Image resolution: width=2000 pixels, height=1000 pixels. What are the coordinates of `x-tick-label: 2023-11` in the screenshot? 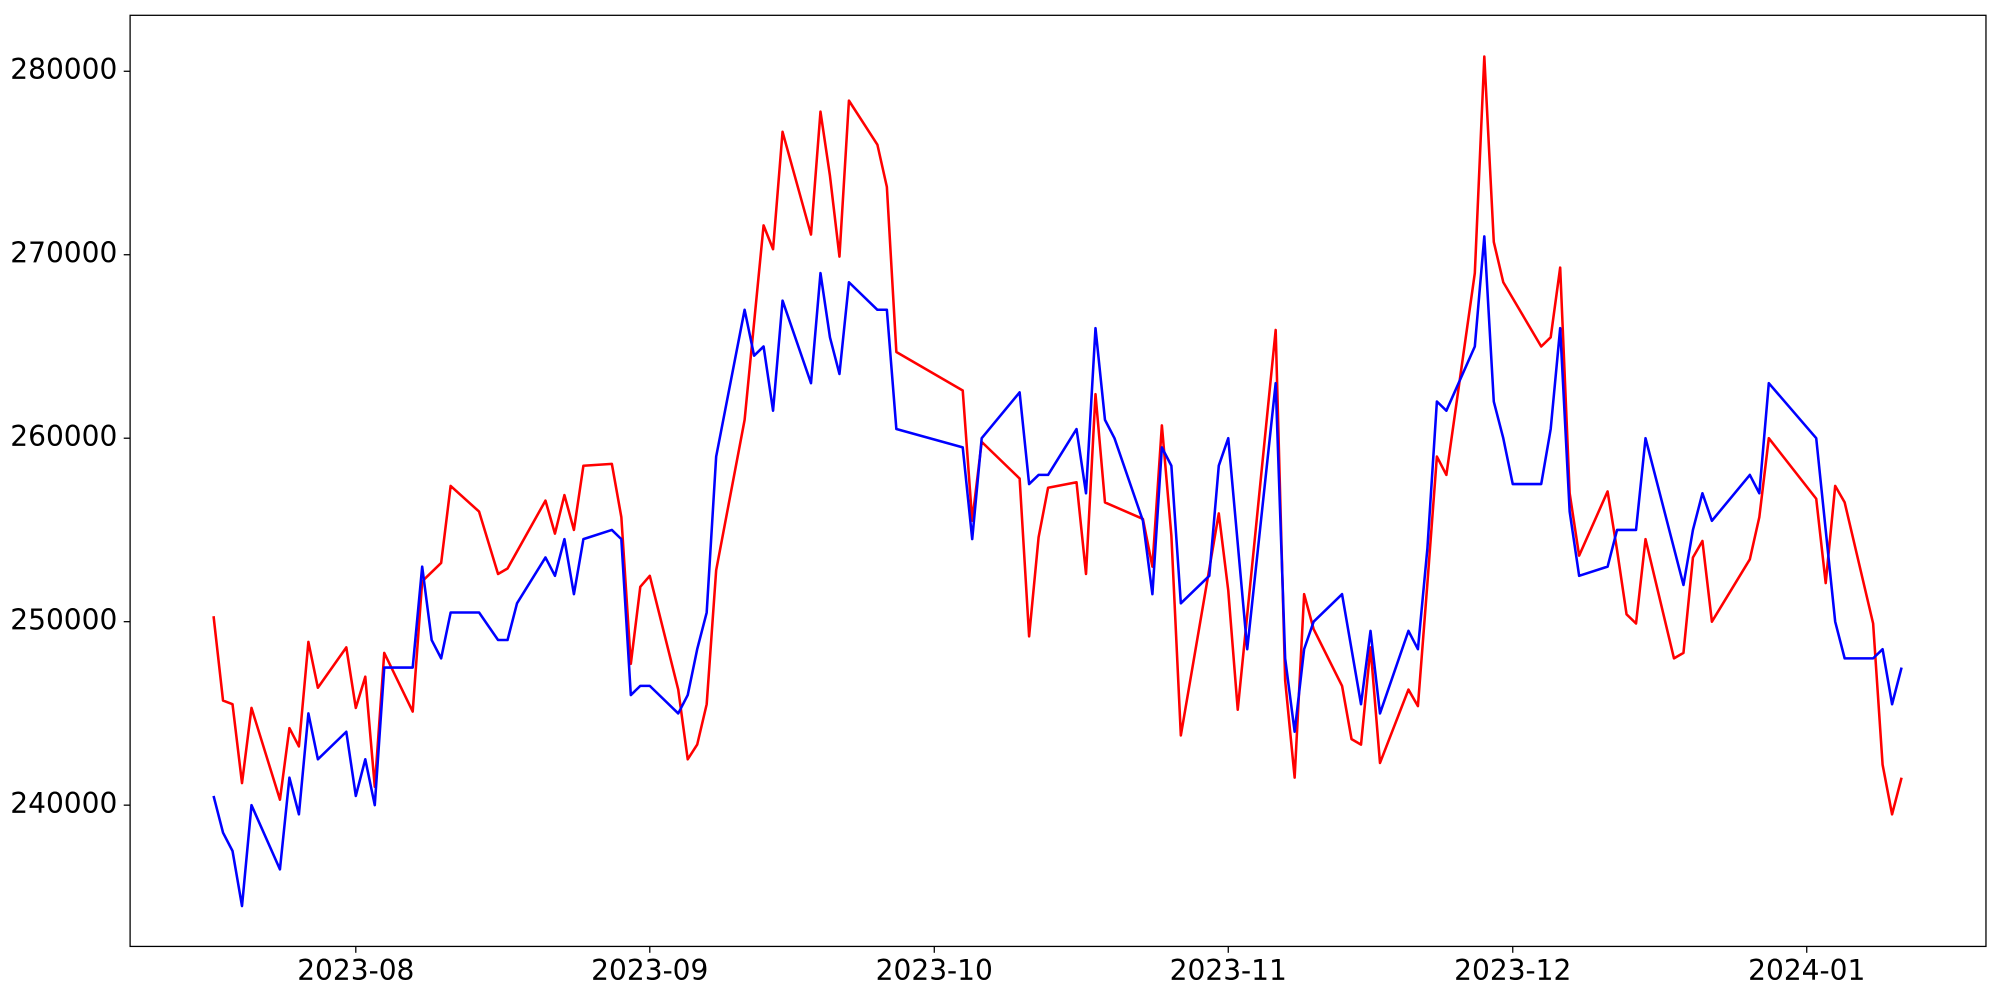 It's located at (1228, 970).